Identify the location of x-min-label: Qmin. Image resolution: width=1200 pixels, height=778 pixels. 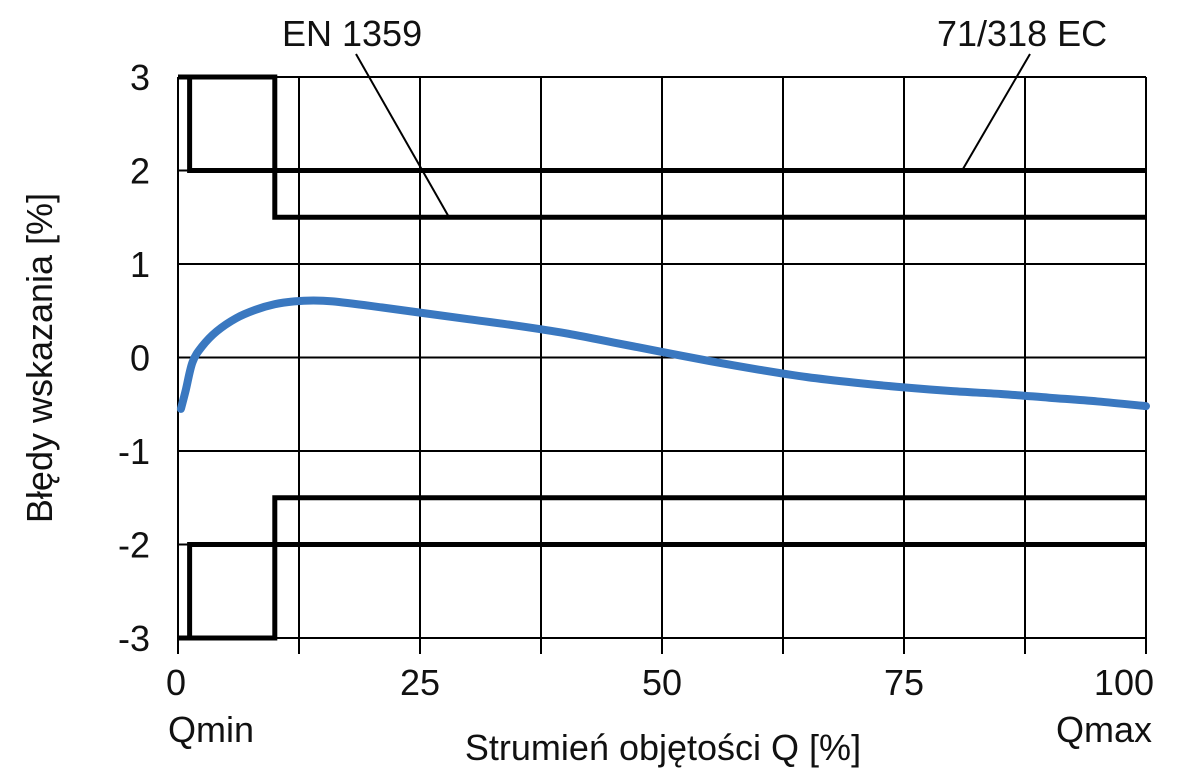
(211, 729).